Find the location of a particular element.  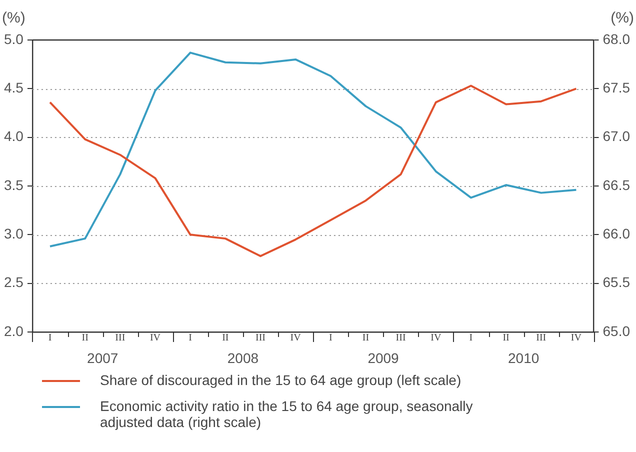

y2-tick-label: 68.0 is located at coordinates (616, 38).